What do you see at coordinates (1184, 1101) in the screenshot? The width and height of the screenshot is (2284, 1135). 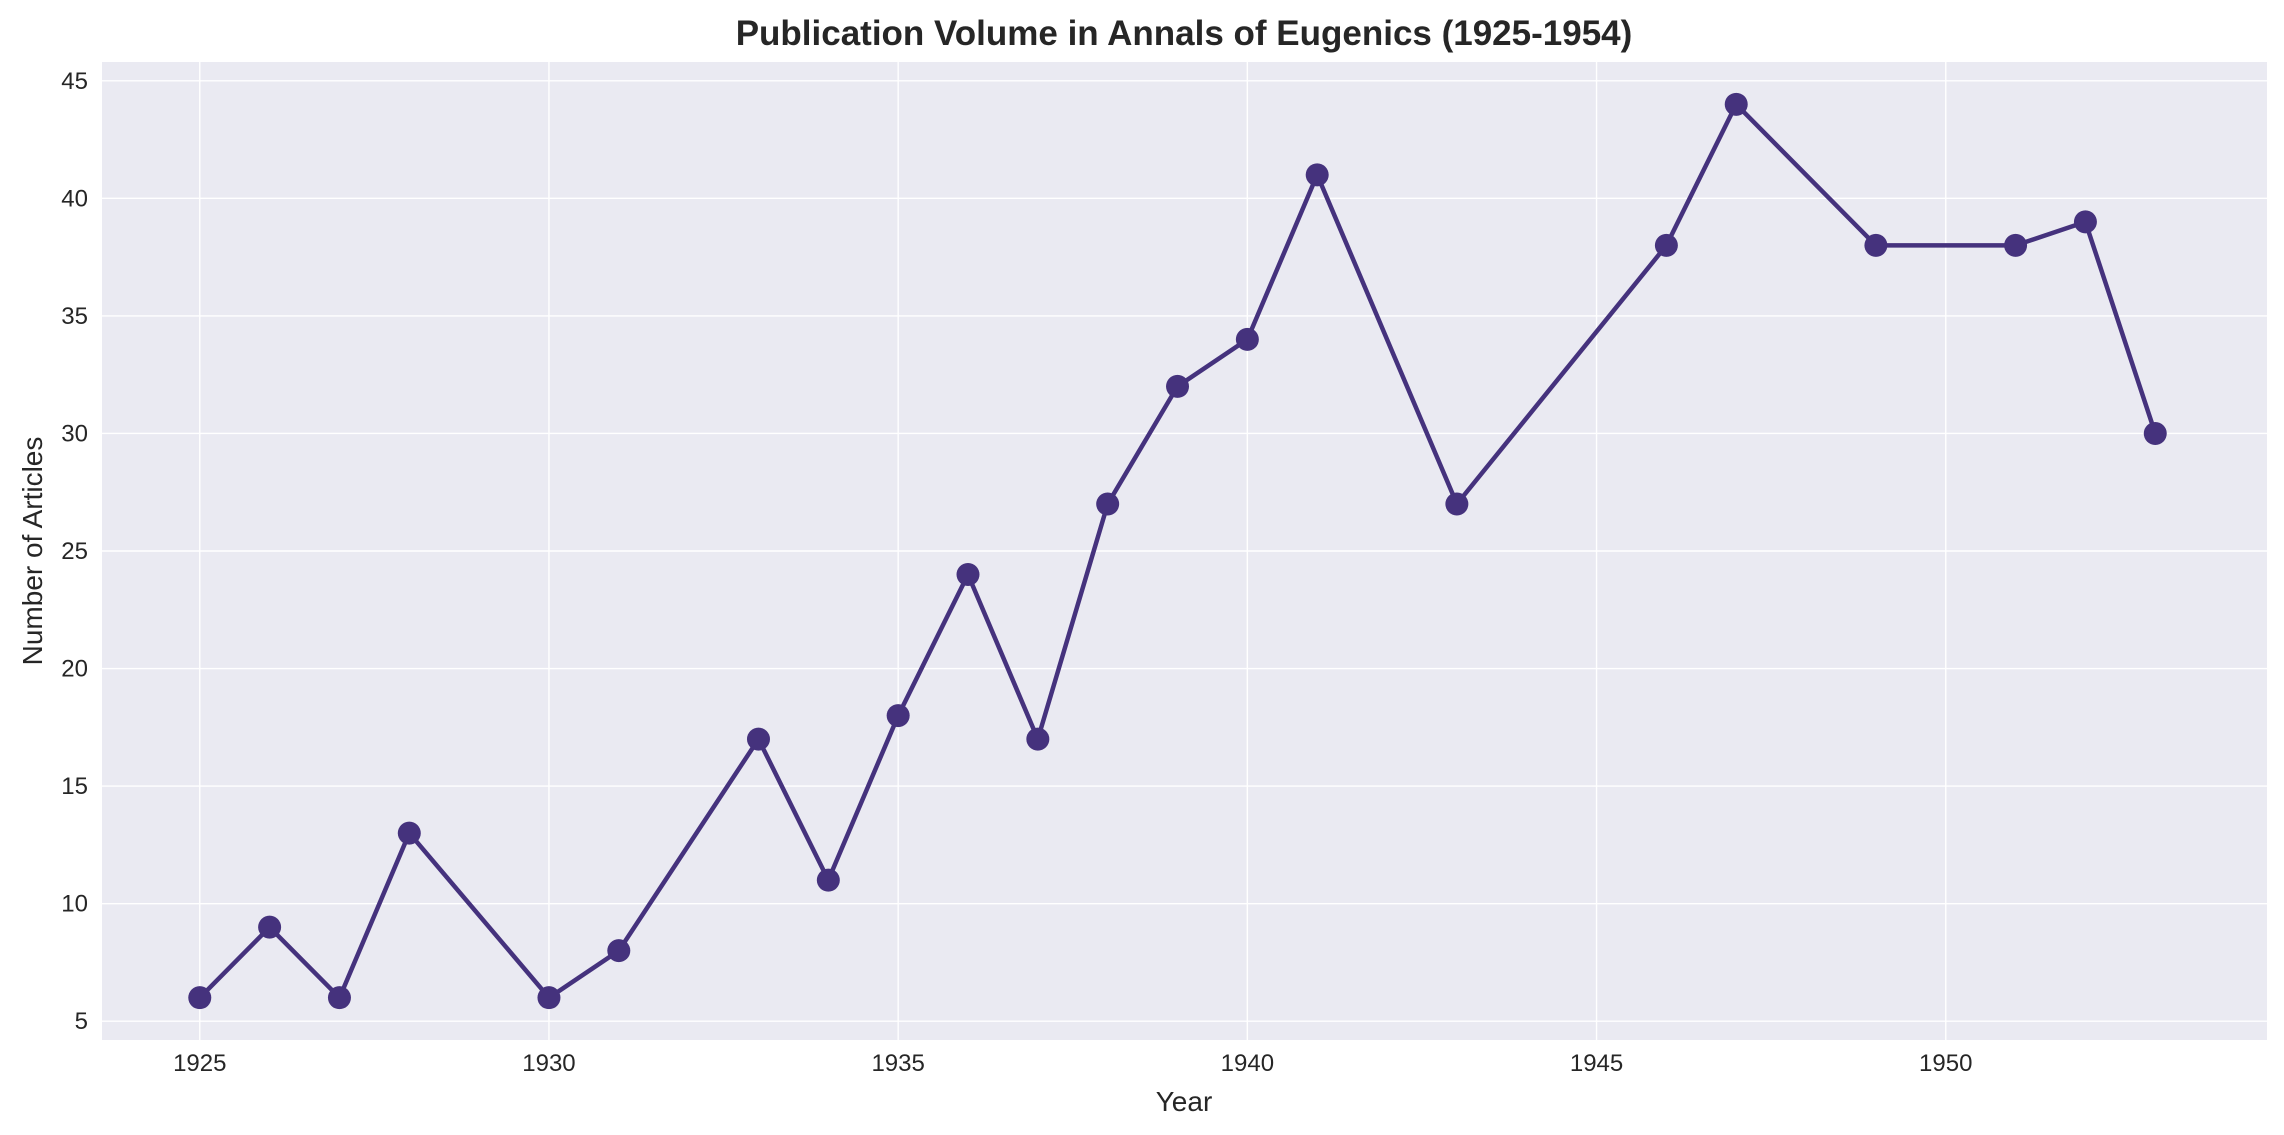 I see `x-axis-label: Year` at bounding box center [1184, 1101].